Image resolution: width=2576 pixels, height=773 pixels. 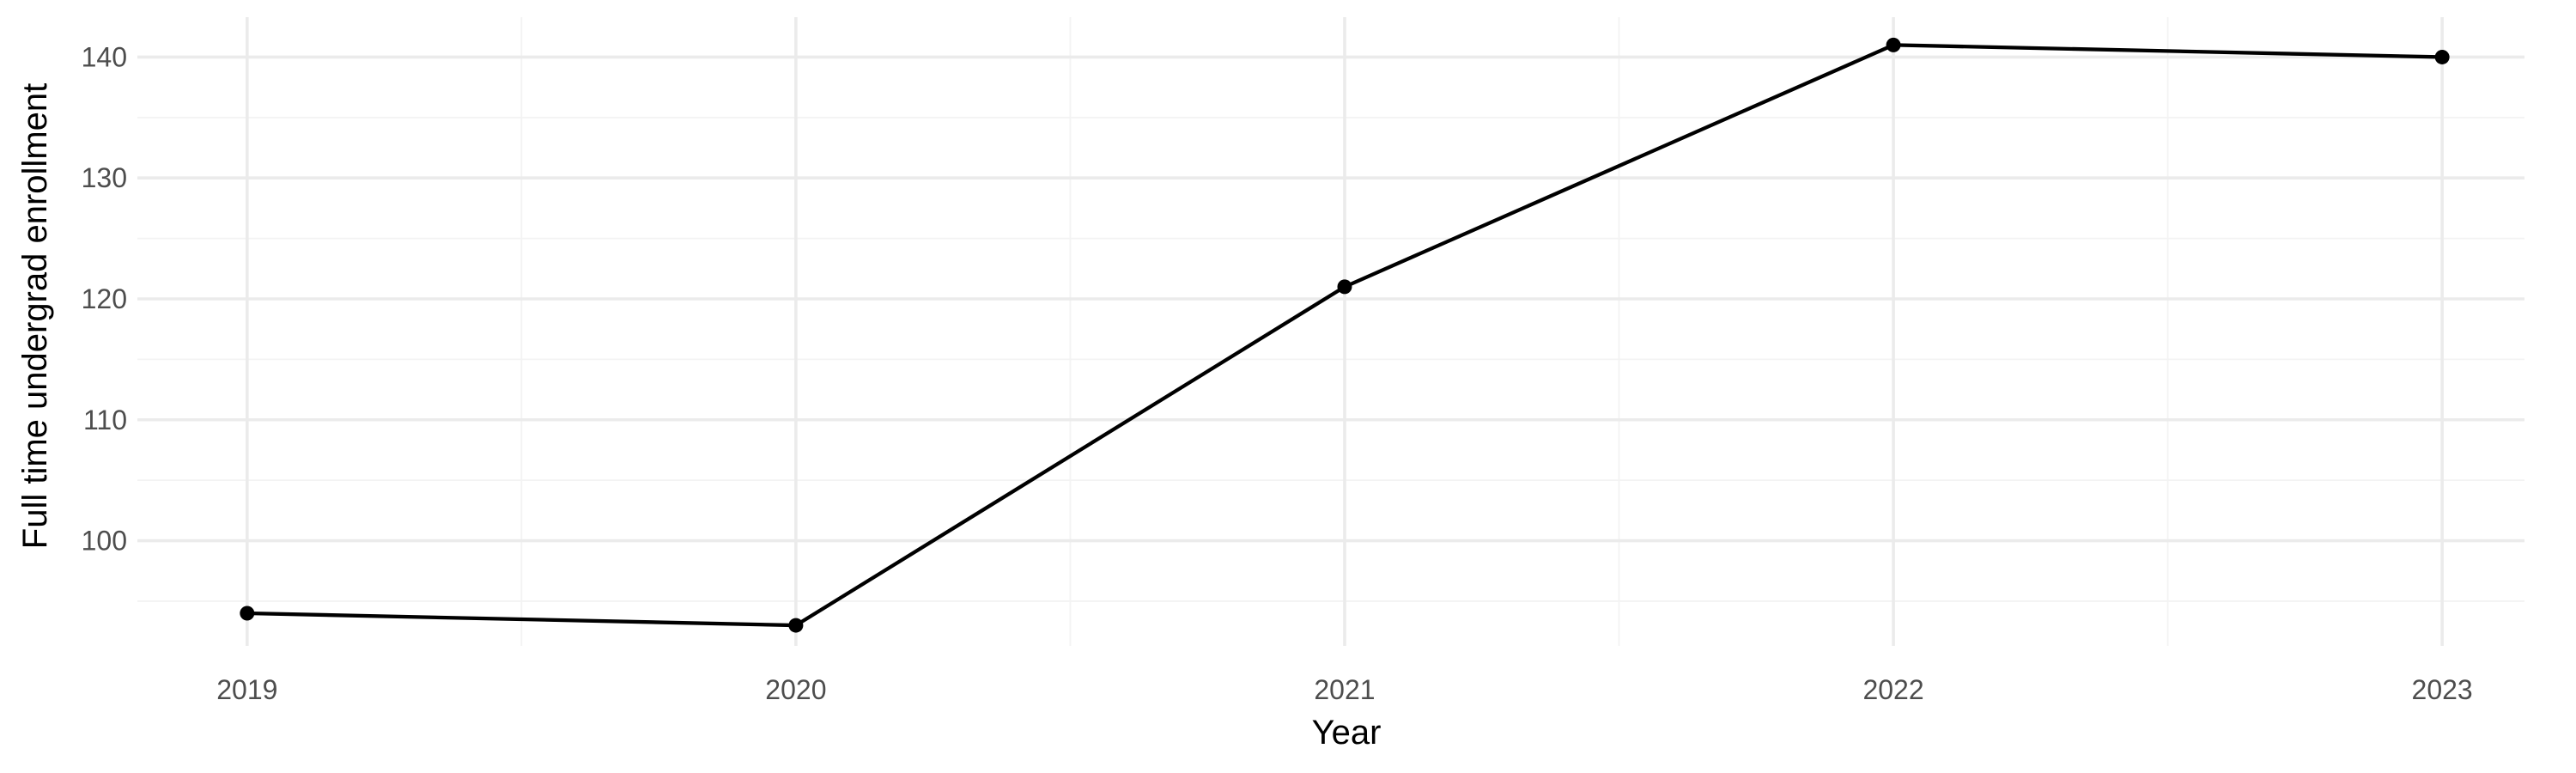 What do you see at coordinates (1893, 689) in the screenshot?
I see `x-tick-label: 2022` at bounding box center [1893, 689].